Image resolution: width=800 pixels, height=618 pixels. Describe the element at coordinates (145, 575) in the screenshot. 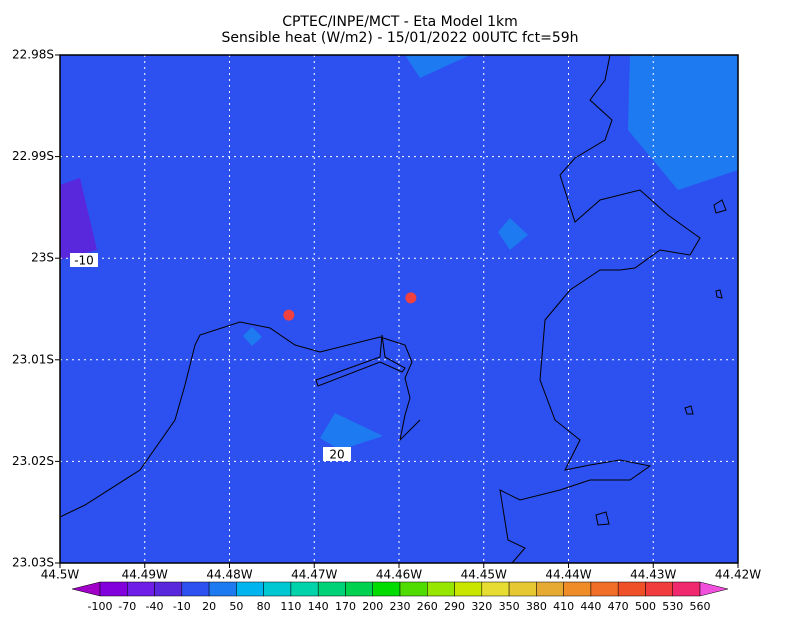

I see `x-tick-label: 44.49W` at that location.